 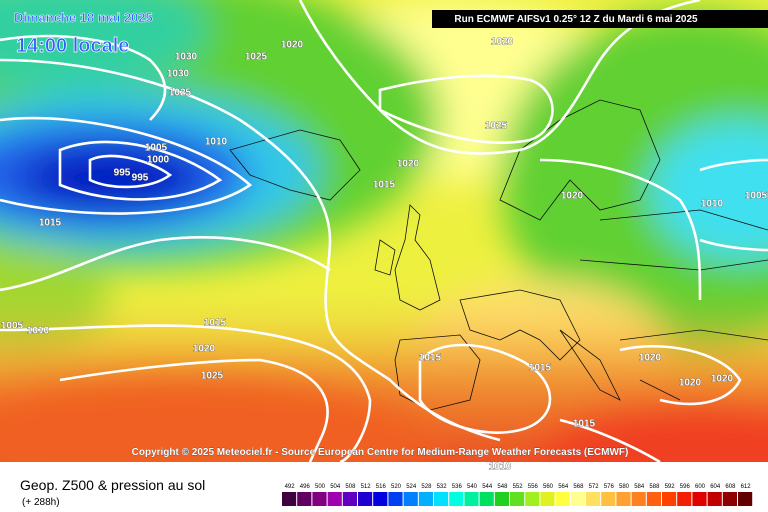 What do you see at coordinates (426, 487) in the screenshot?
I see `legend-label: 528` at bounding box center [426, 487].